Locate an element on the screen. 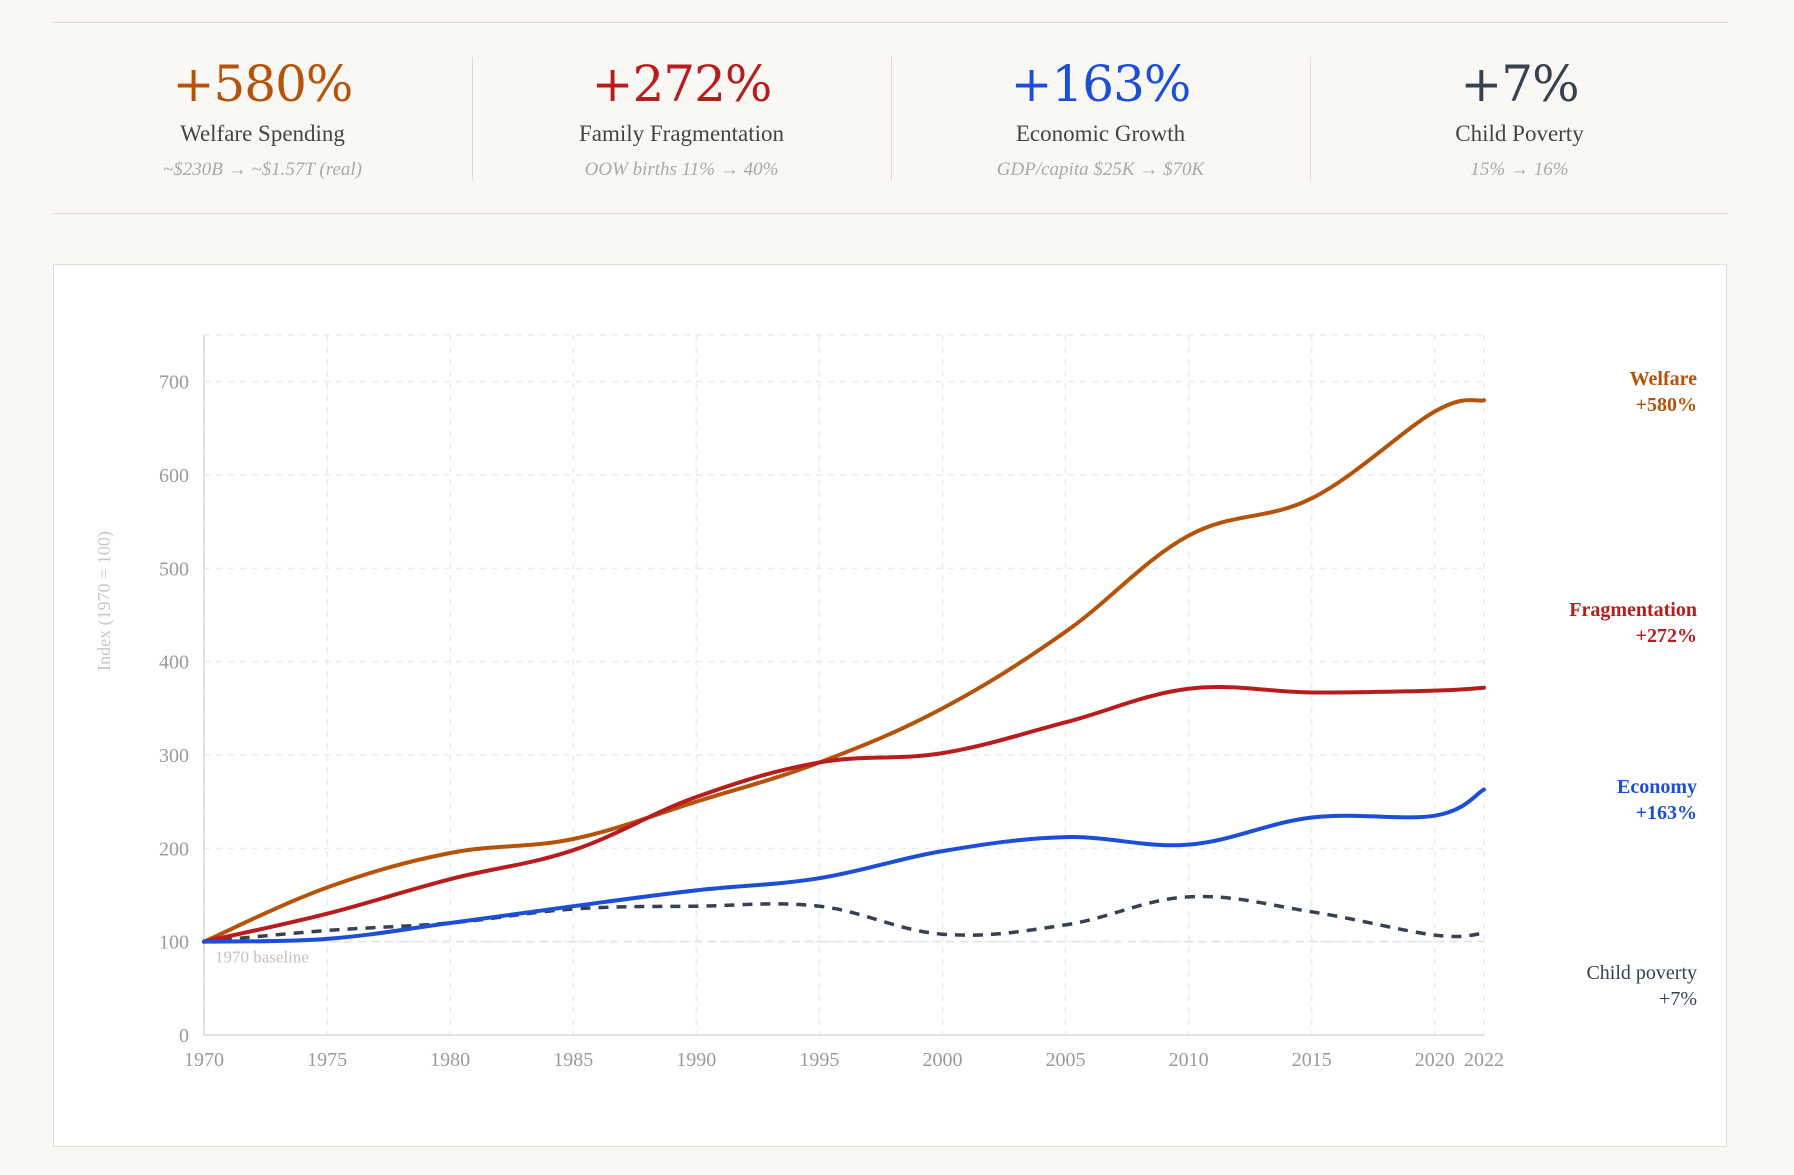  stat-note: OOW births 11% → 40% is located at coordinates (681, 169).